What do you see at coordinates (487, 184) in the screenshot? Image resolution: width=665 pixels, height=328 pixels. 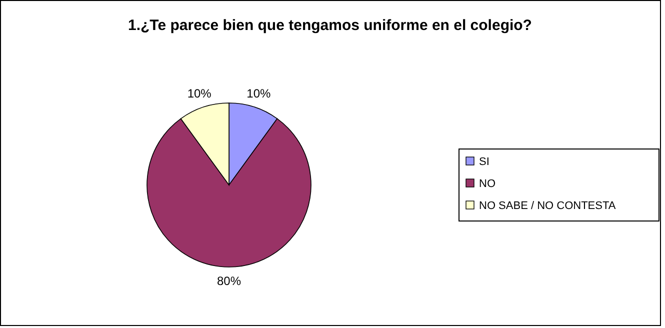 I see `legend-label: NO` at bounding box center [487, 184].